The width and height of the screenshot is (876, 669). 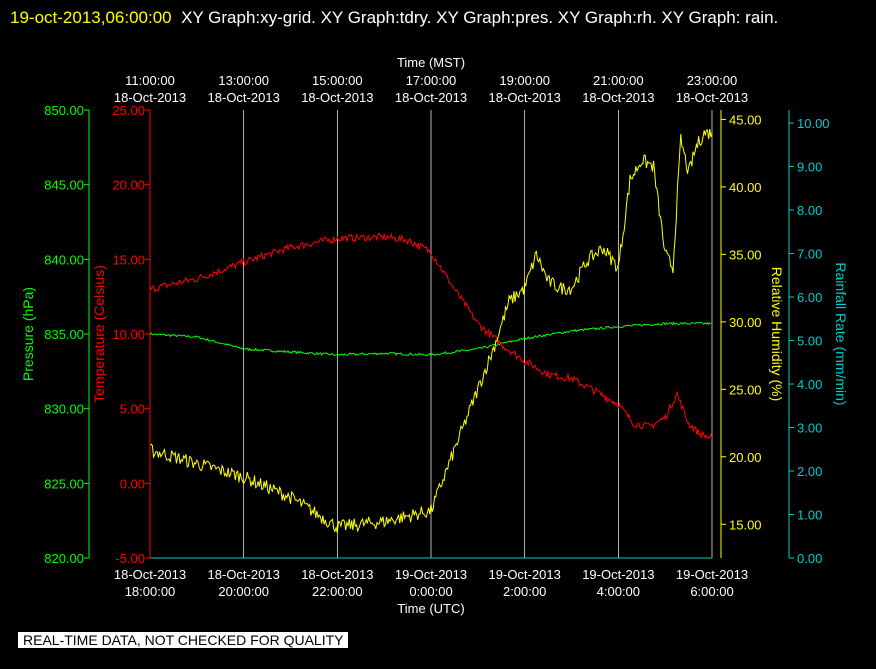 What do you see at coordinates (745, 119) in the screenshot?
I see `humidity-tick-label: 45.00` at bounding box center [745, 119].